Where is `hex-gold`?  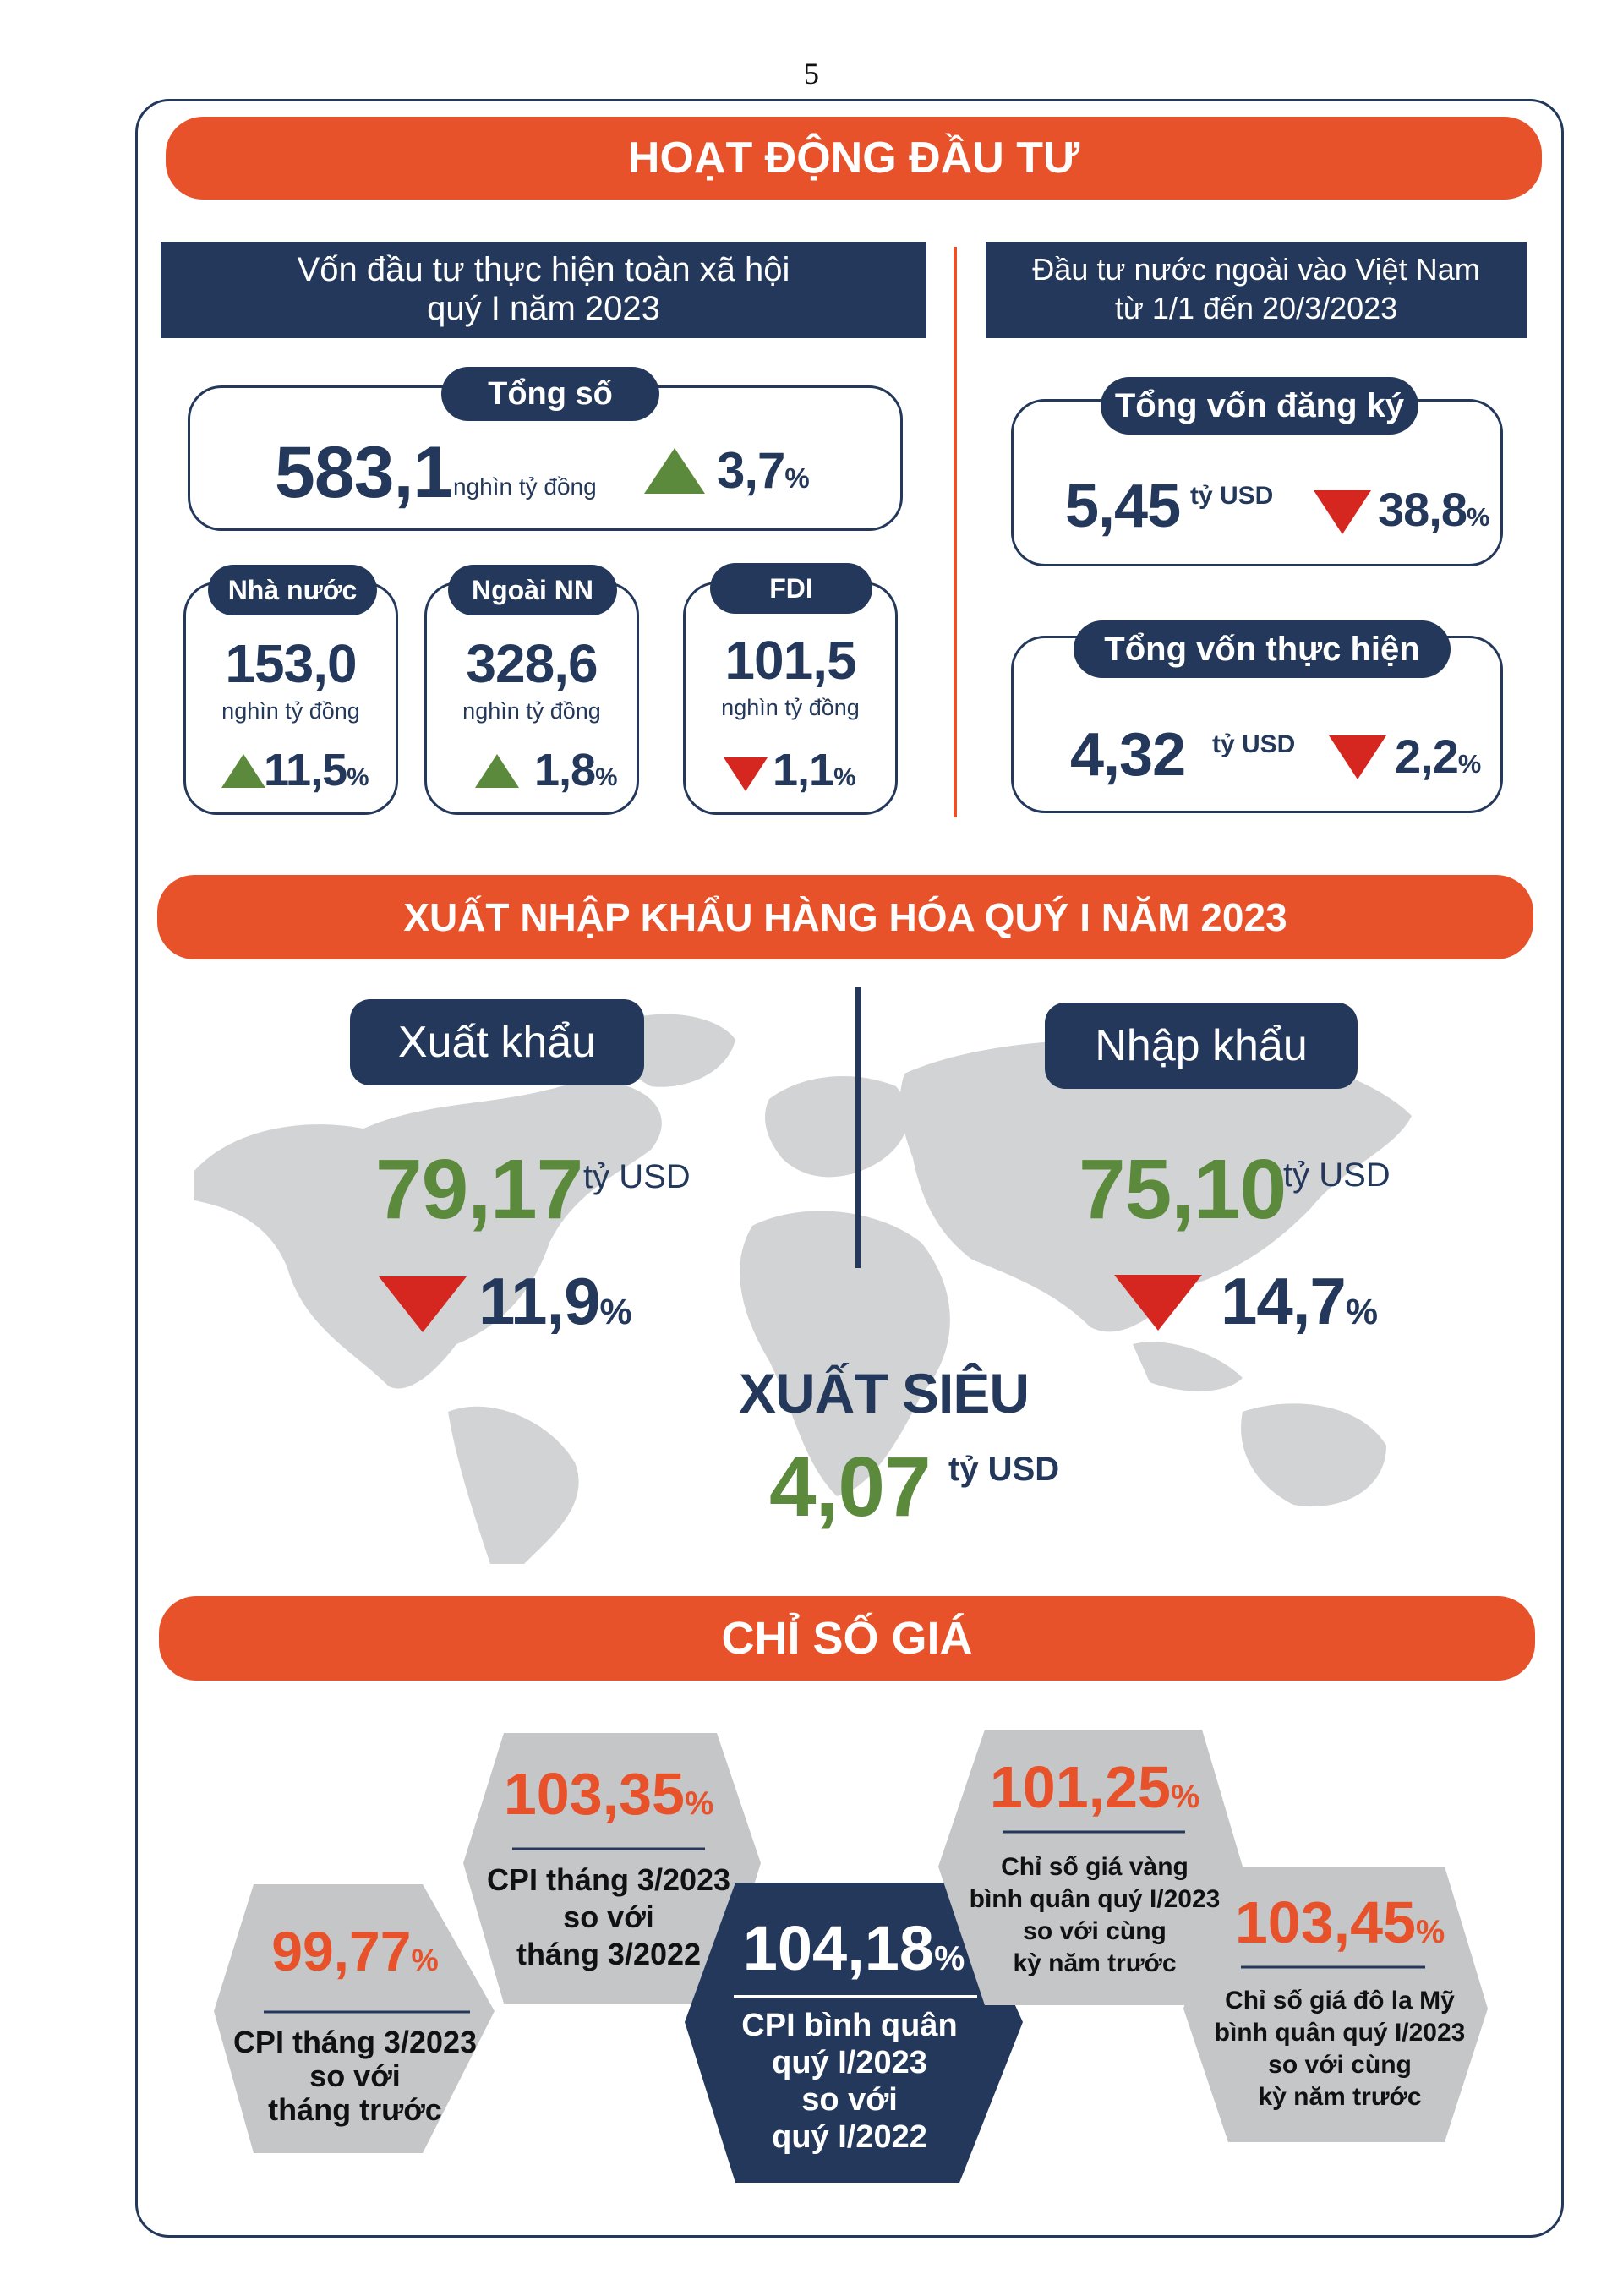
hex-gold is located at coordinates (1091, 1867).